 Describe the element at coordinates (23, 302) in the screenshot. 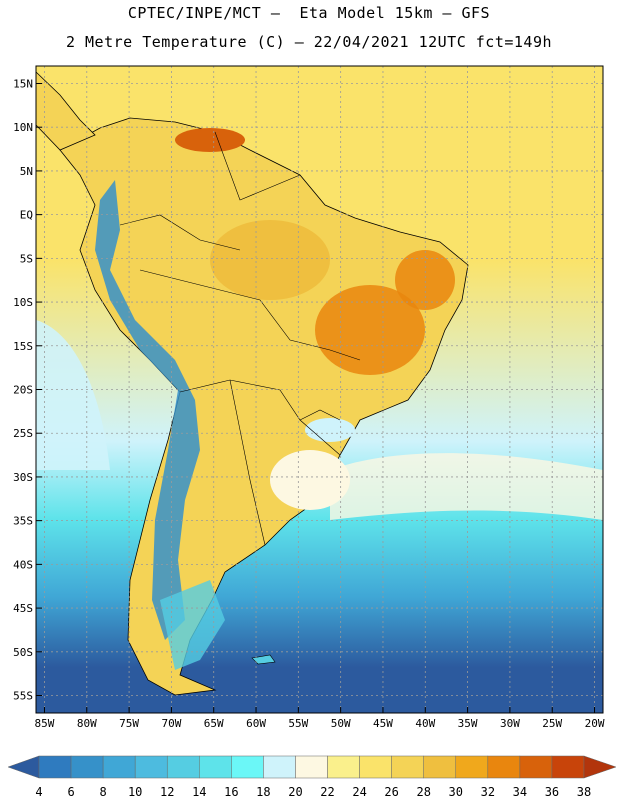

I see `lat-label: 10S` at that location.